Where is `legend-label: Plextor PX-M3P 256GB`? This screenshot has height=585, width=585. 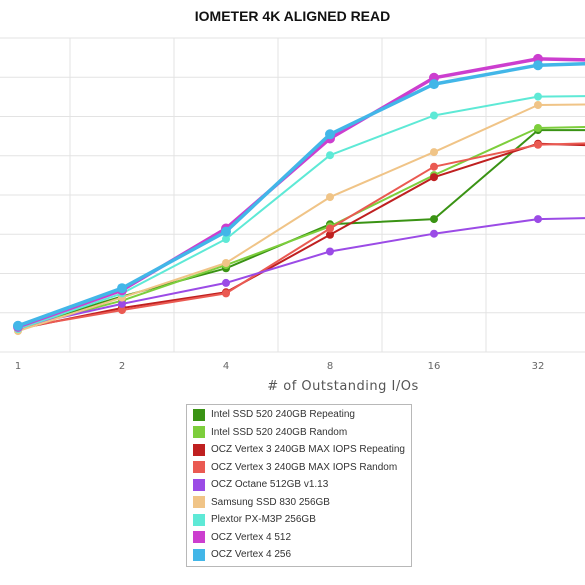 legend-label: Plextor PX-M3P 256GB is located at coordinates (263, 520).